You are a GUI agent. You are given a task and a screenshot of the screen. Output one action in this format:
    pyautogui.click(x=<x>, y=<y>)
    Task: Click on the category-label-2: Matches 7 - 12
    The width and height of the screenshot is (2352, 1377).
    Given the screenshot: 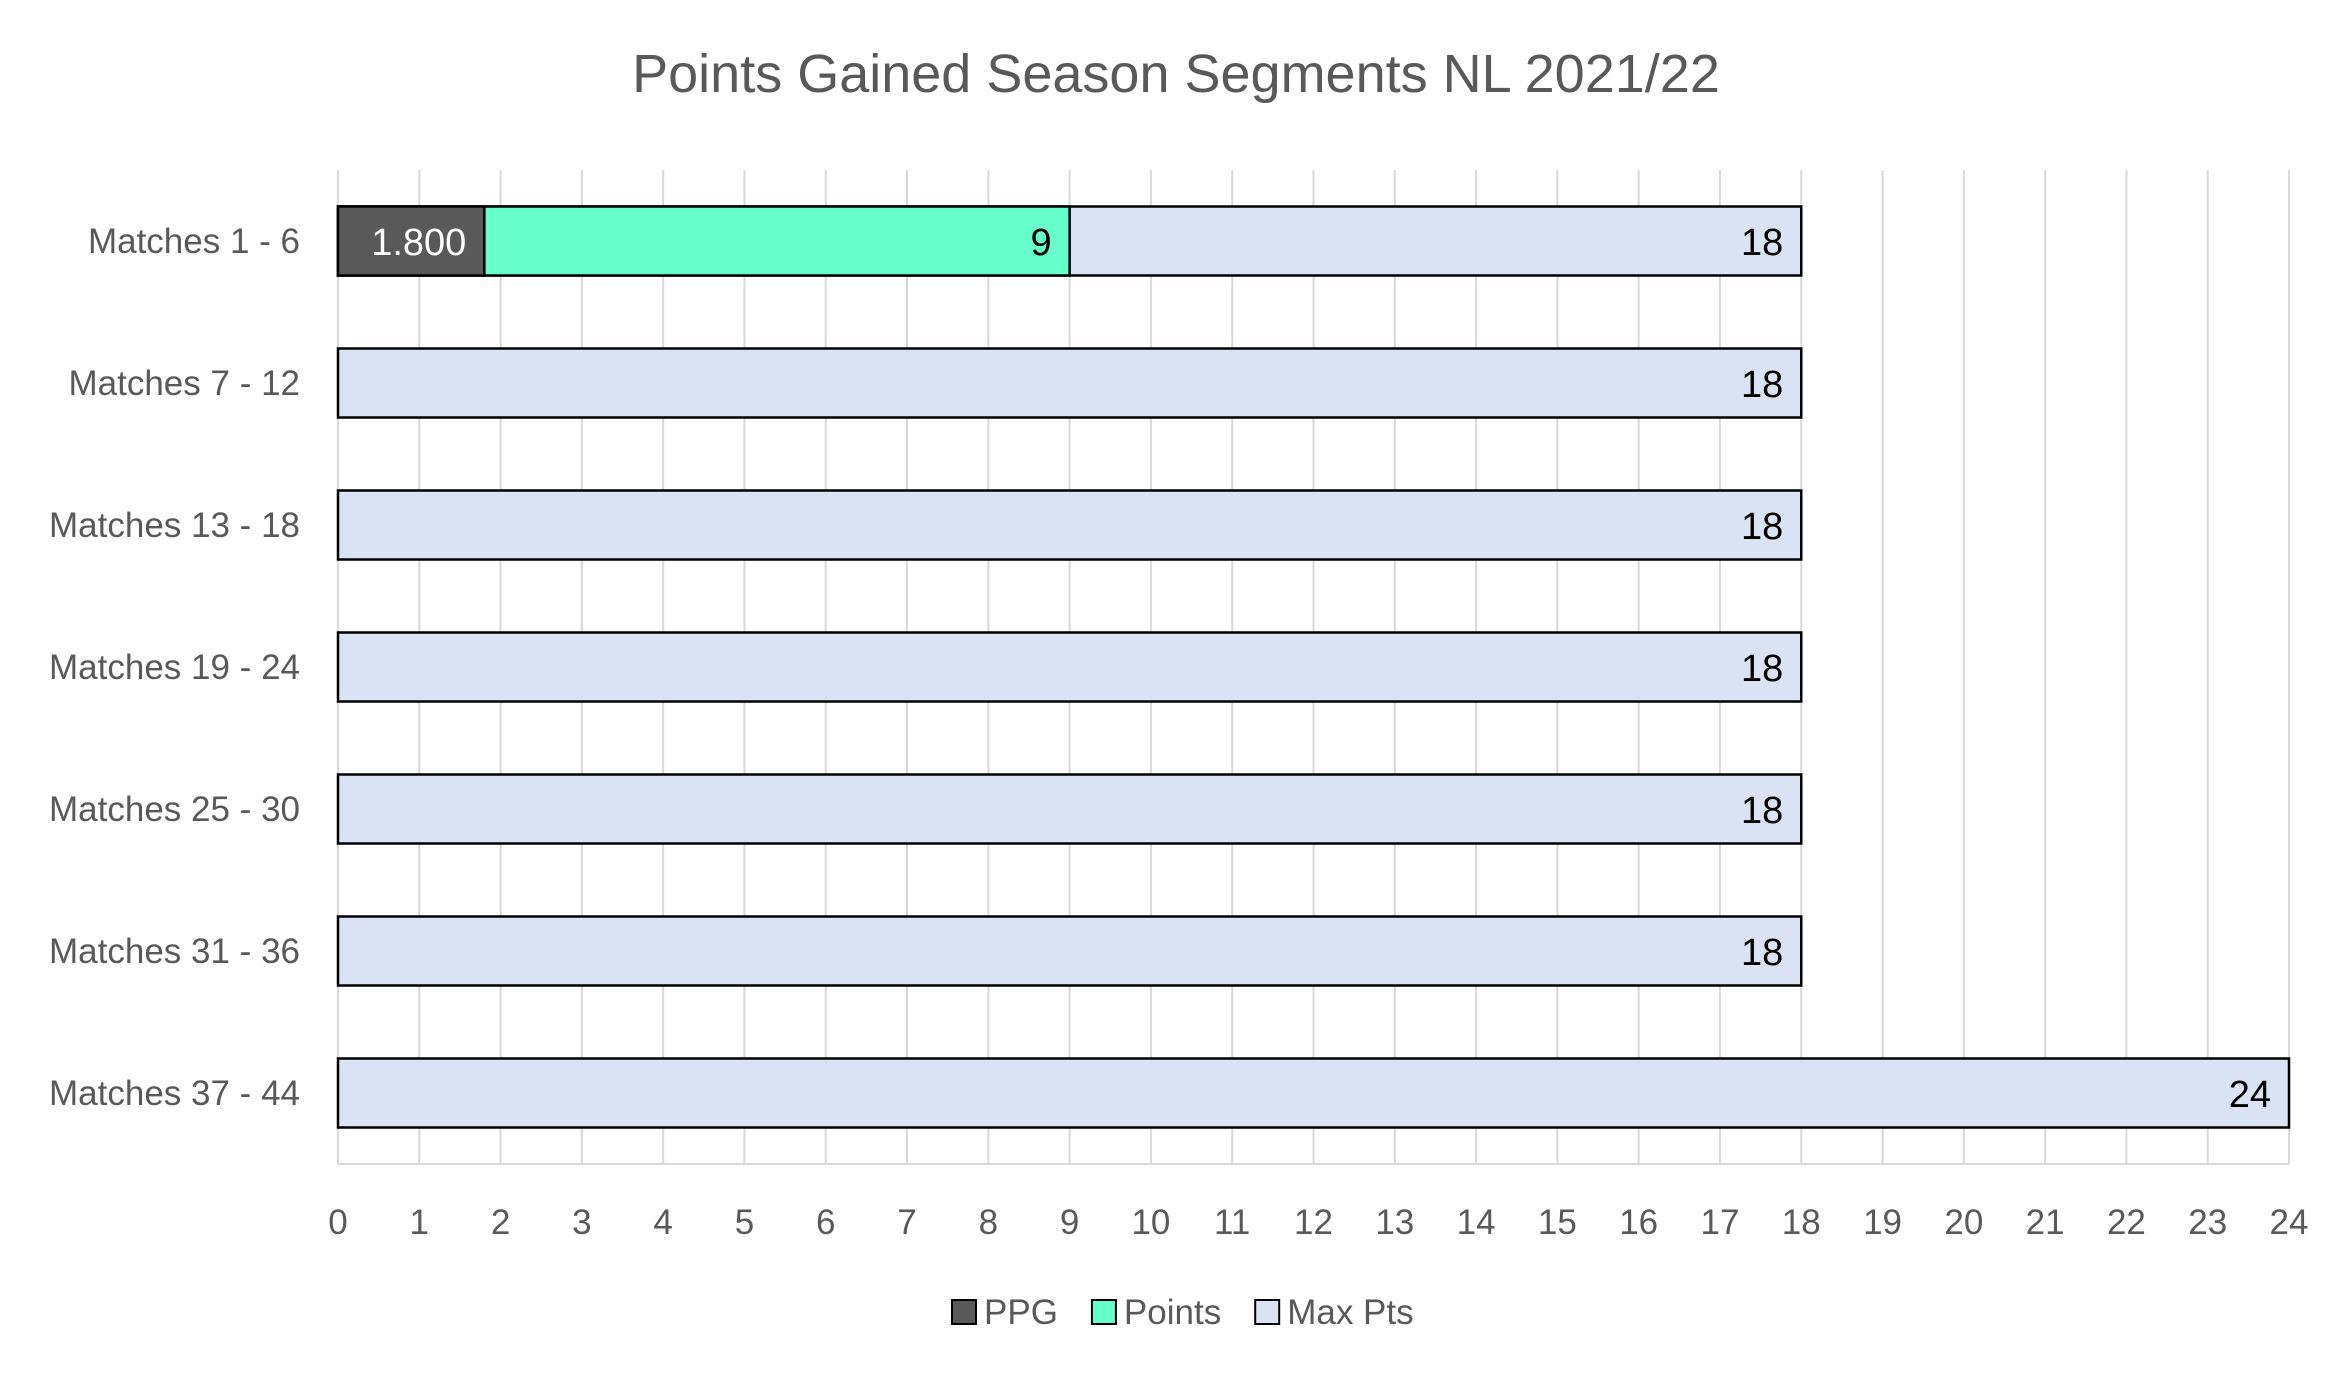 What is the action you would take?
    pyautogui.click(x=185, y=383)
    